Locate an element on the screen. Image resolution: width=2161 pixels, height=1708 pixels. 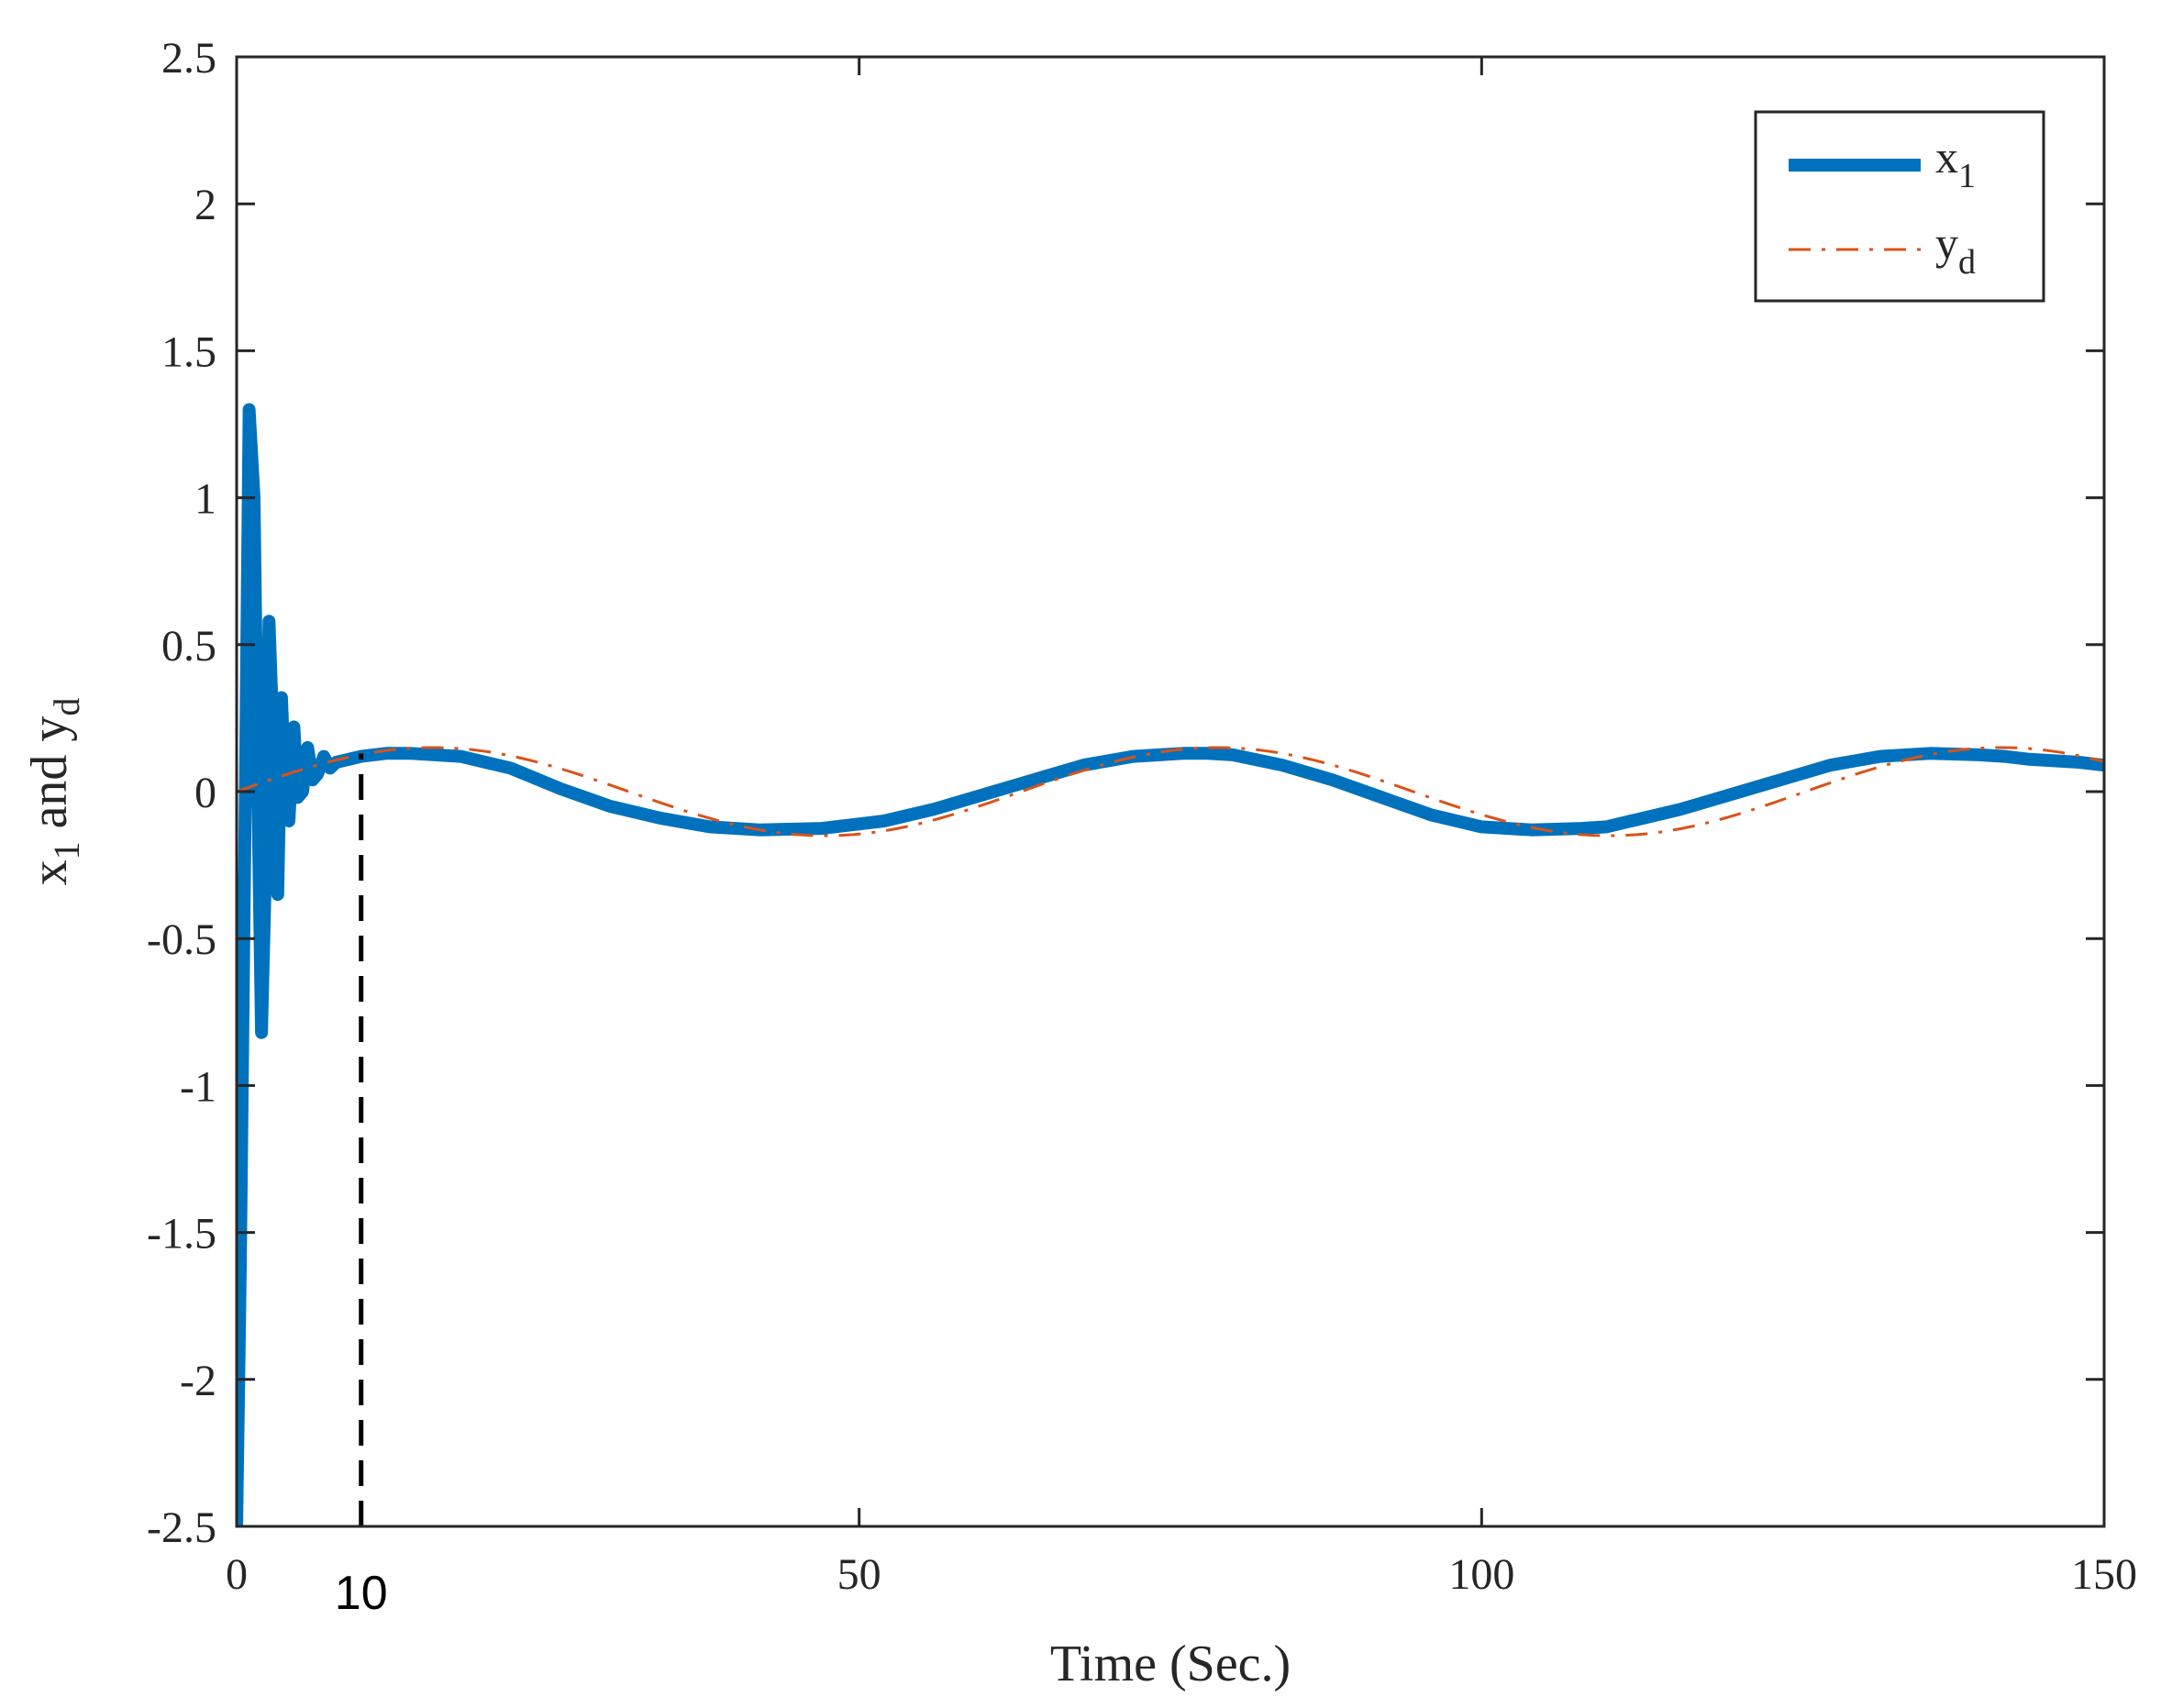
legend-box is located at coordinates (1899, 206).